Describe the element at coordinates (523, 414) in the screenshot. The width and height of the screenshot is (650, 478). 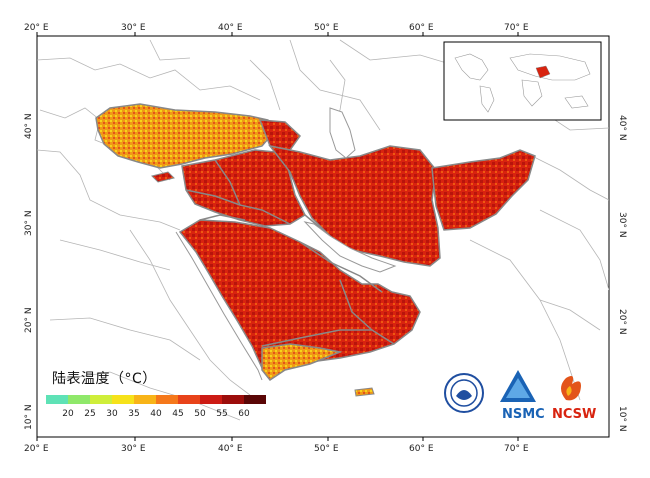
I see `nsmc-logo-text: NSMC` at that location.